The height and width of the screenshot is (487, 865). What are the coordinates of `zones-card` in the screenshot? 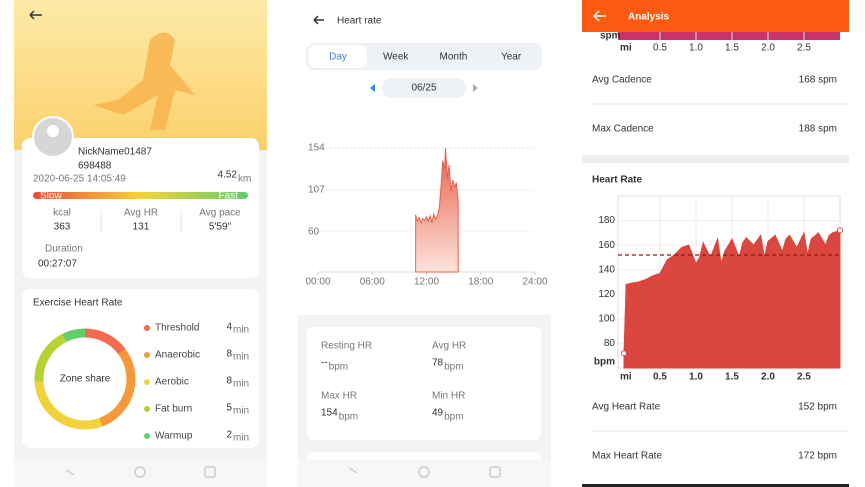 It's located at (140, 368).